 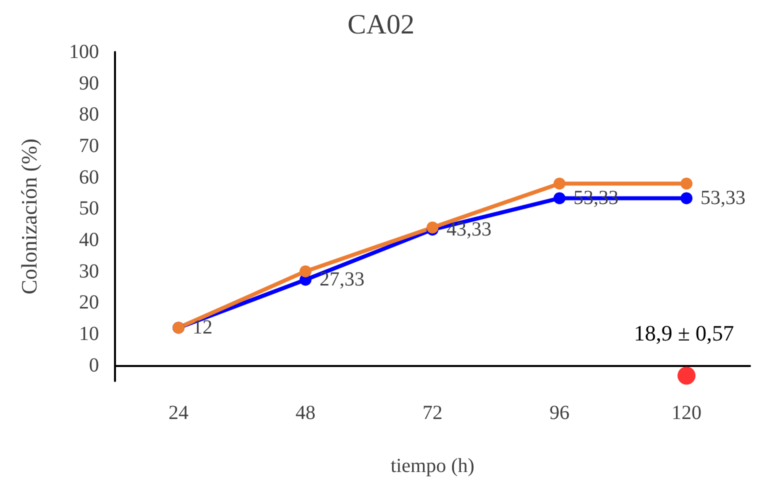 What do you see at coordinates (89, 334) in the screenshot?
I see `y-tick-label: 10` at bounding box center [89, 334].